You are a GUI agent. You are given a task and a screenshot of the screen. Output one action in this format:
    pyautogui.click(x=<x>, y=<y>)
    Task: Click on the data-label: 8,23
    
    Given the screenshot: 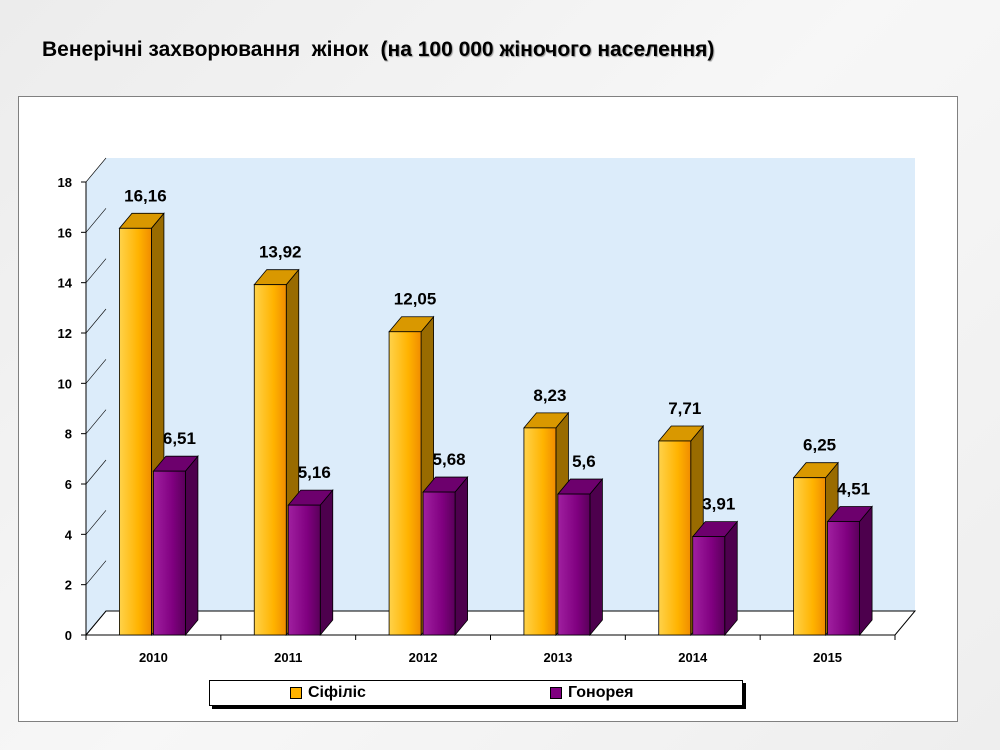 What is the action you would take?
    pyautogui.click(x=549, y=395)
    